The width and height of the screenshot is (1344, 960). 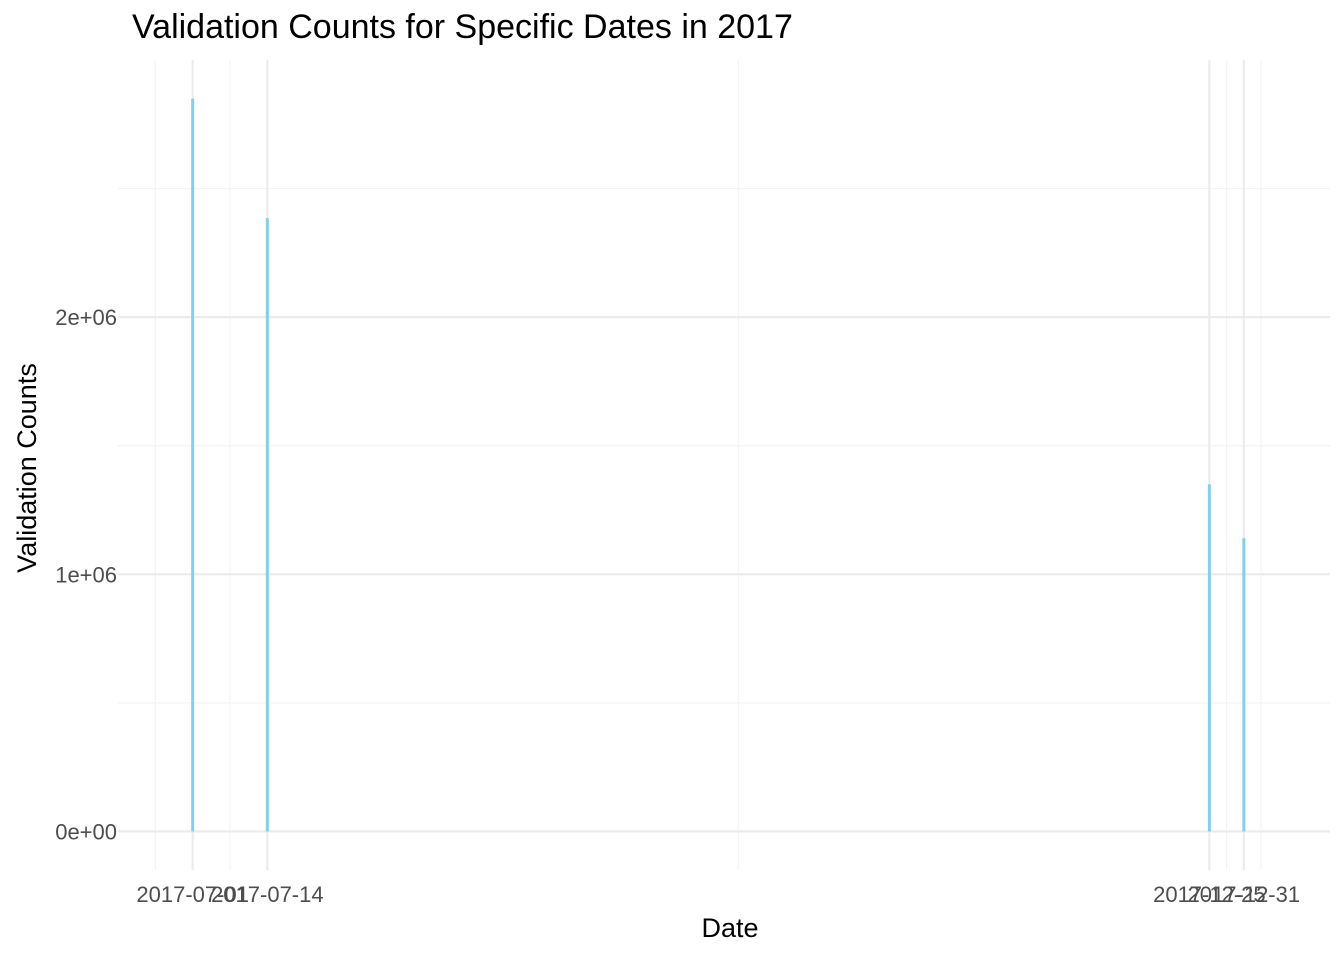 What do you see at coordinates (192, 894) in the screenshot?
I see `x-tick-label: 2017-07-01` at bounding box center [192, 894].